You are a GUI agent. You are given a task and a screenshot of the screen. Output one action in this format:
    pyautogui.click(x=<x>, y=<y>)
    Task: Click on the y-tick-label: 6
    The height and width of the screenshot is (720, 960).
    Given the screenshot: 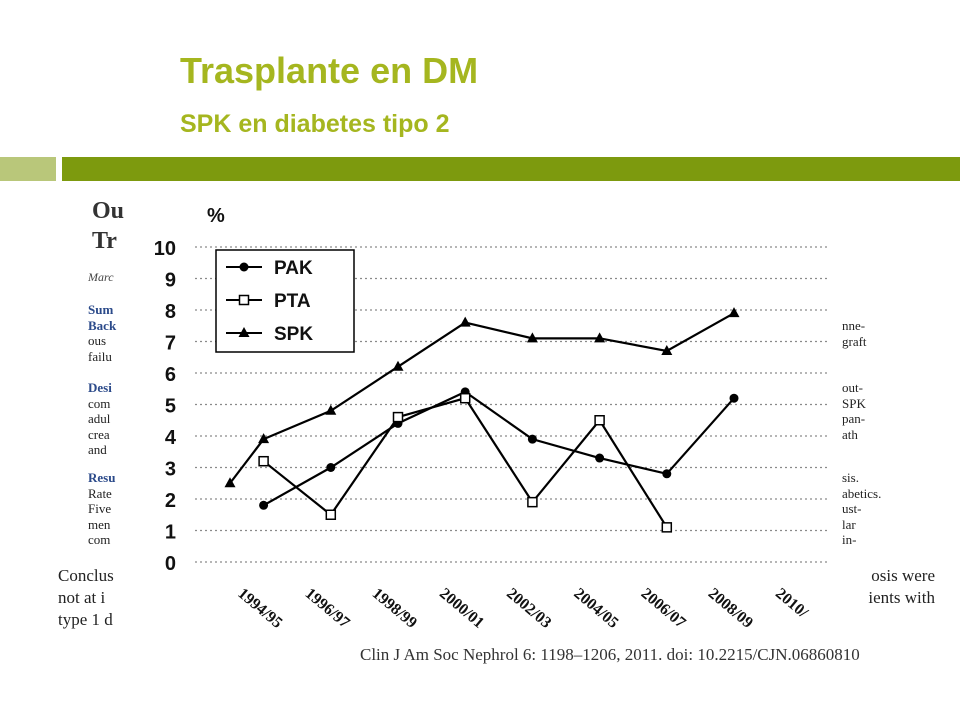 What is the action you would take?
    pyautogui.click(x=170, y=375)
    